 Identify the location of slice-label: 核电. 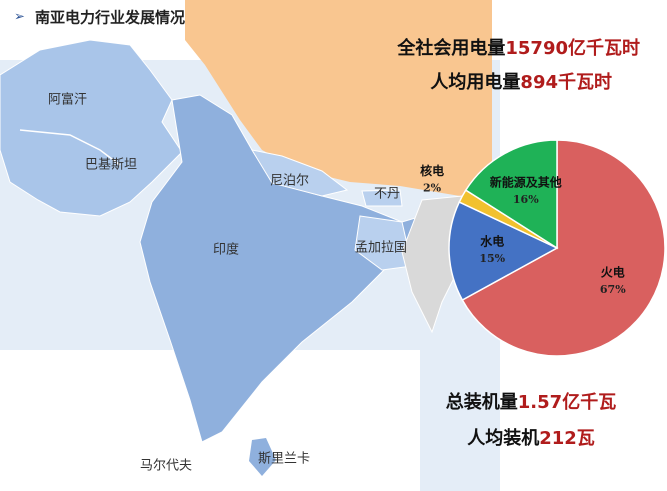
(432, 170).